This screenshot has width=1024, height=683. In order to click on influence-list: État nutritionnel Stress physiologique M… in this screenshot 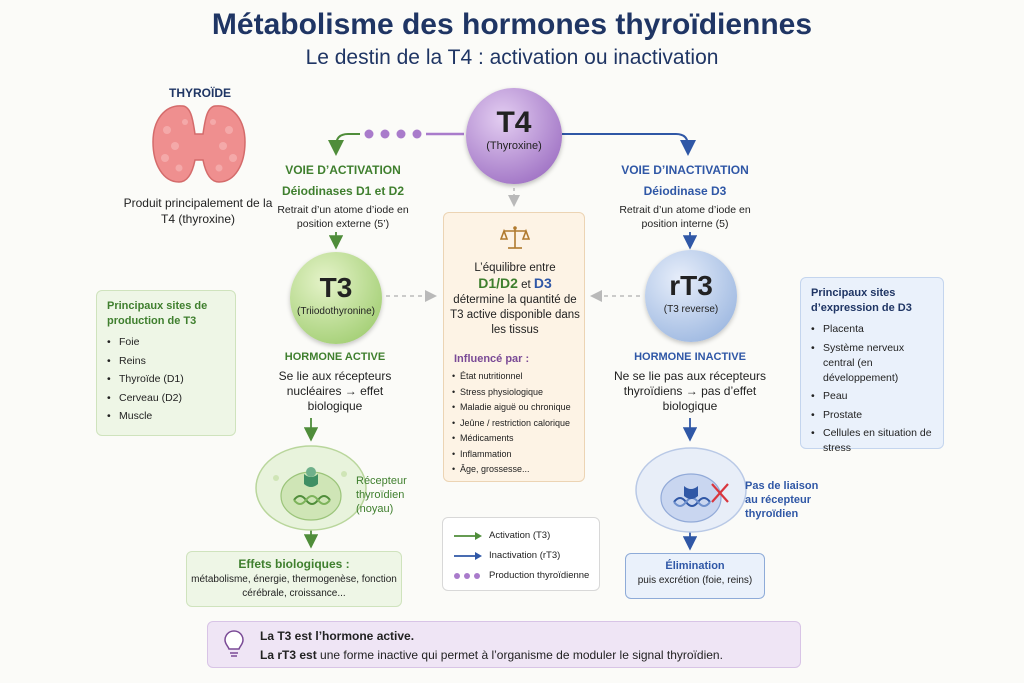, I will do `click(518, 423)`.